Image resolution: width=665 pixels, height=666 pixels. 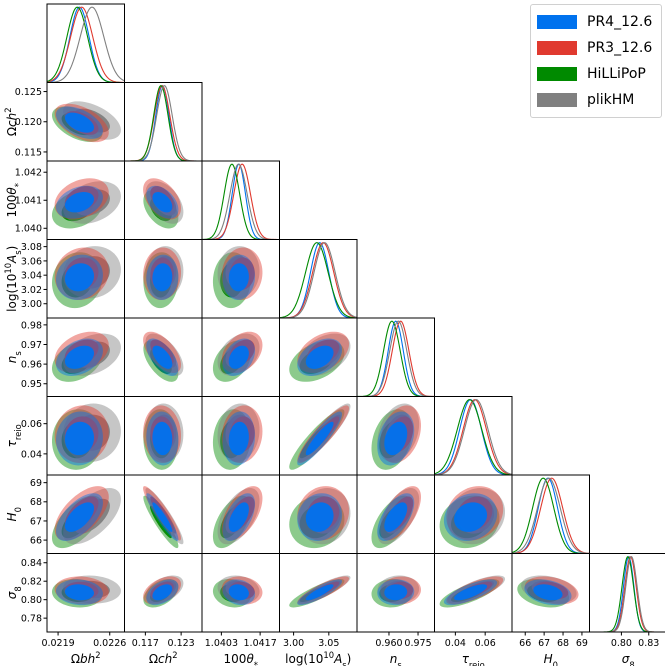 I want to click on panel-sigma8-tau, so click(x=473, y=594).